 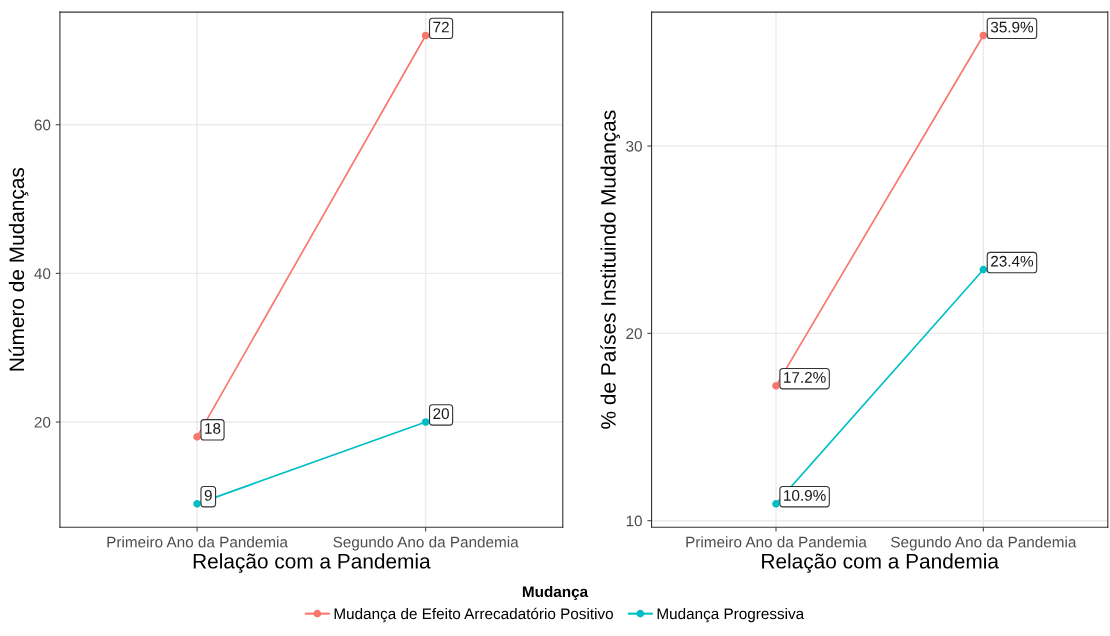 I want to click on y-tick-label: 30, so click(x=634, y=146).